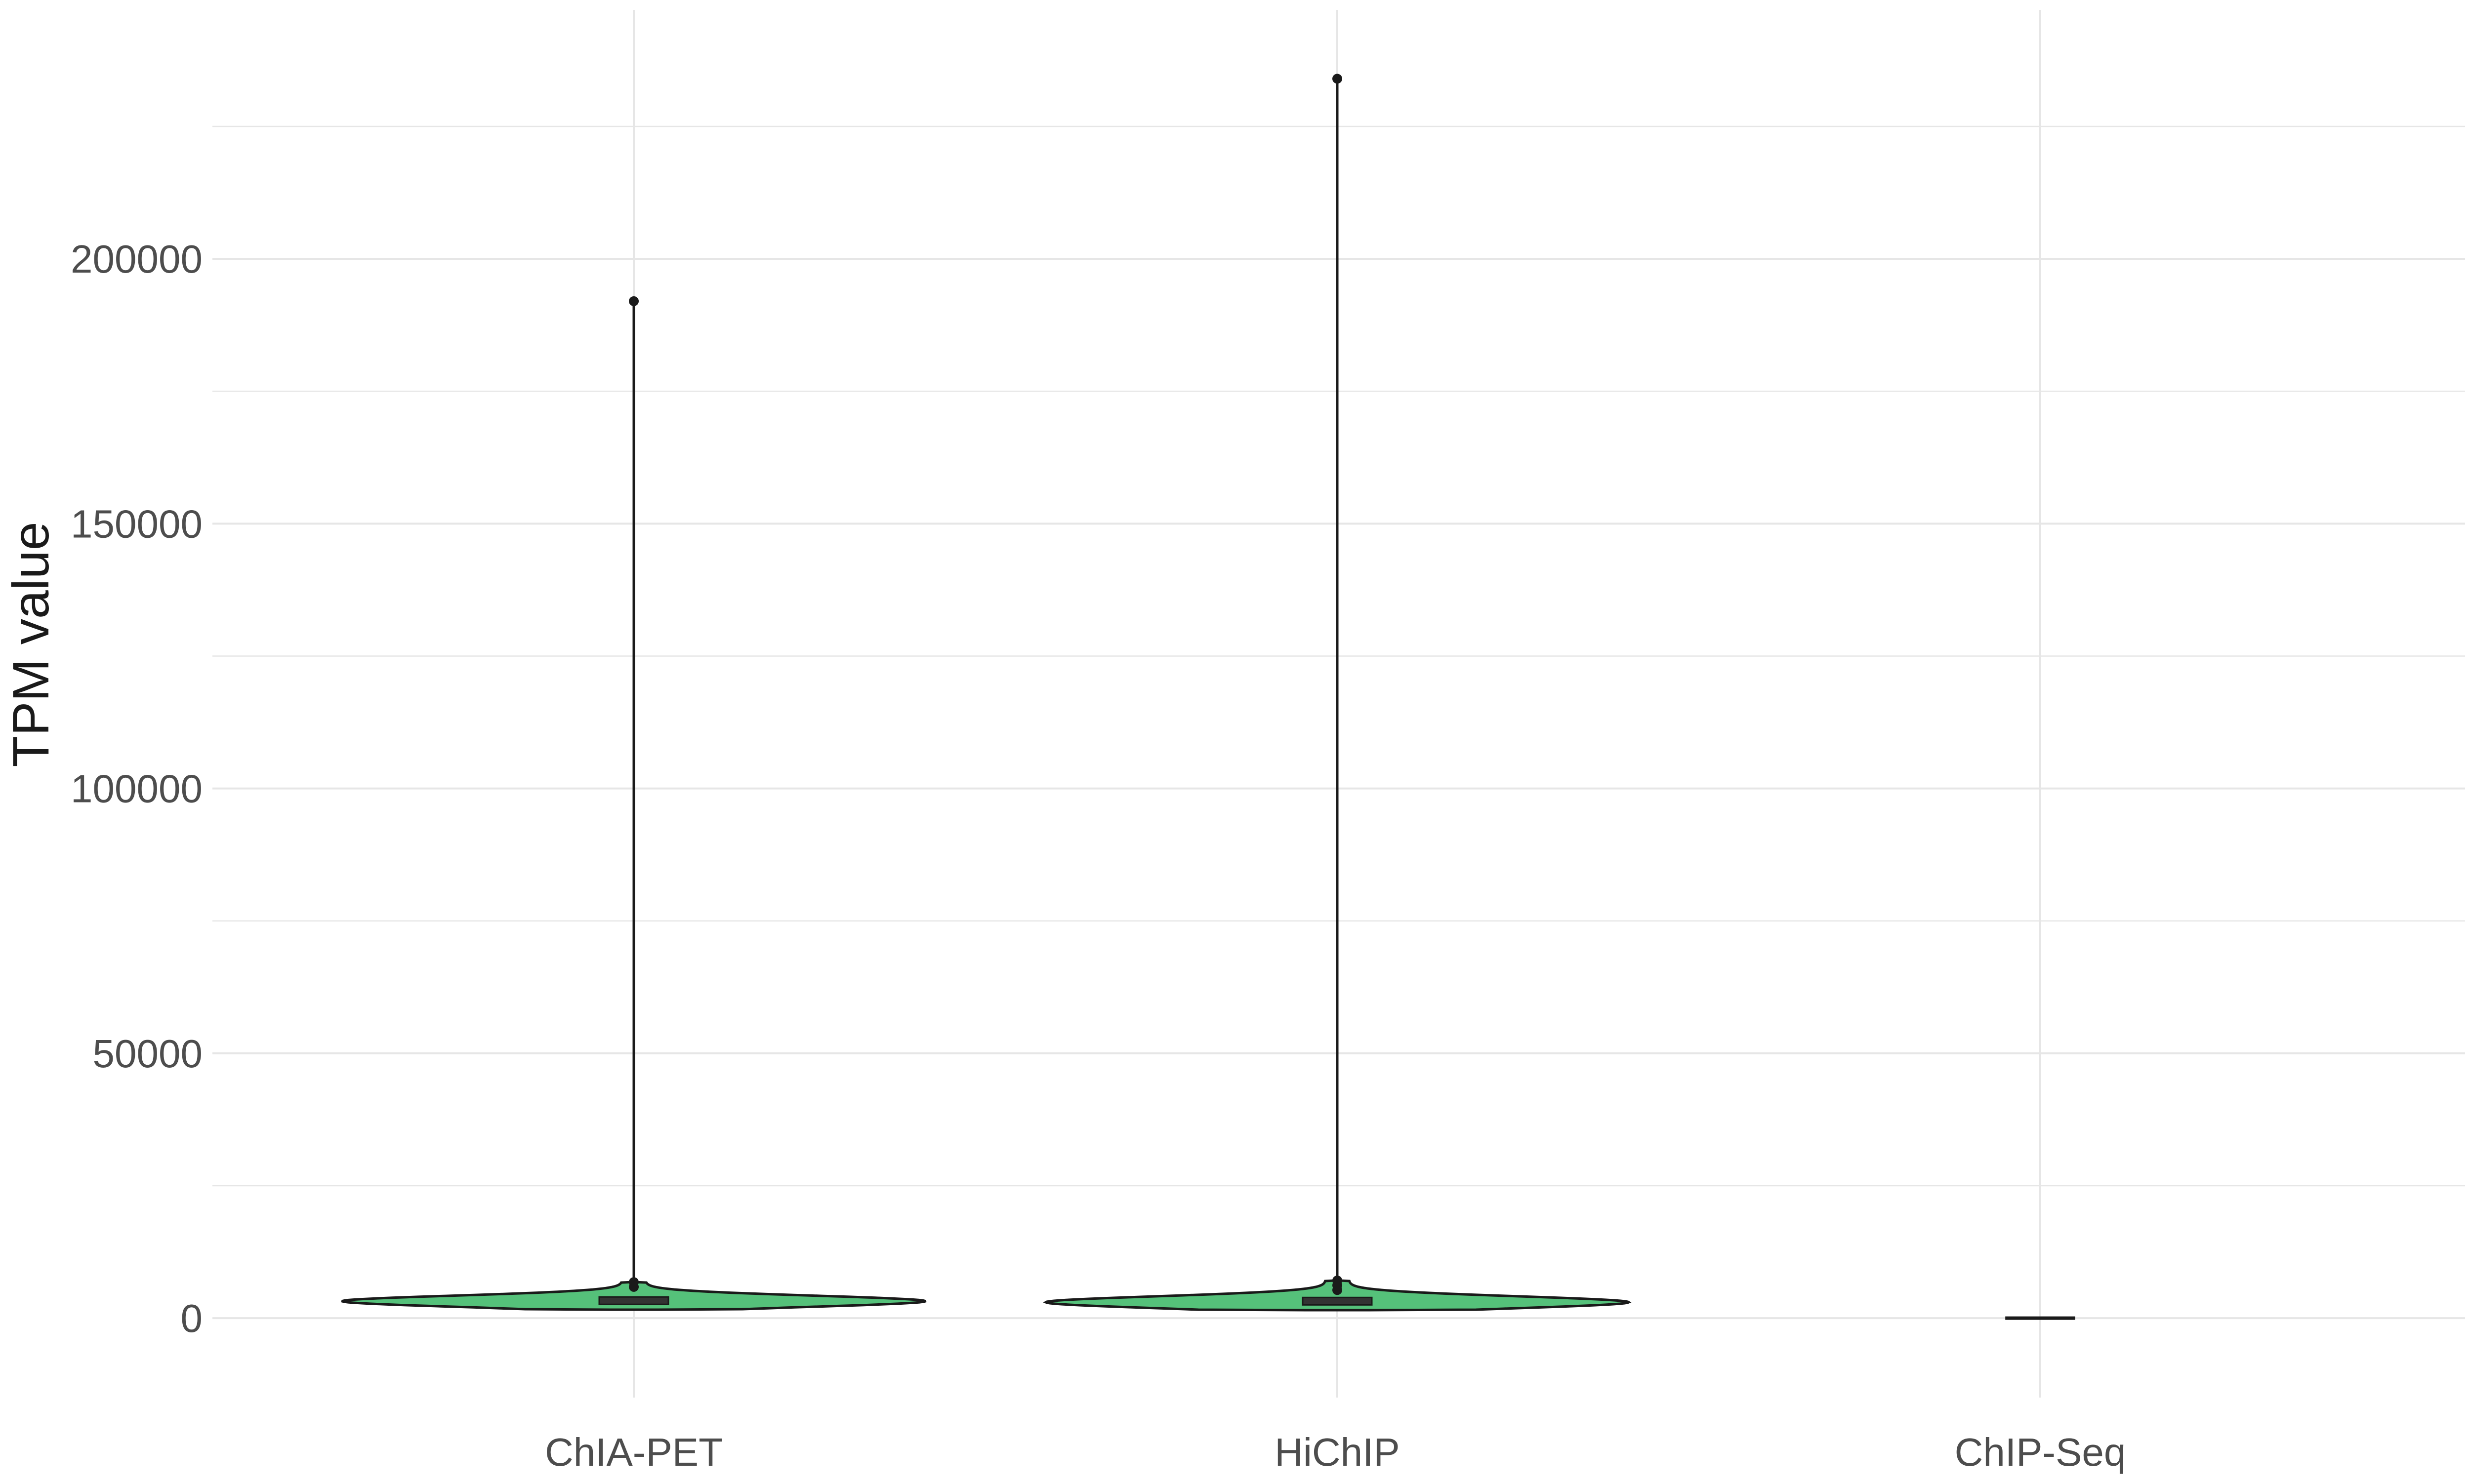  Describe the element at coordinates (137, 524) in the screenshot. I see `y-tick-label: 150000` at that location.